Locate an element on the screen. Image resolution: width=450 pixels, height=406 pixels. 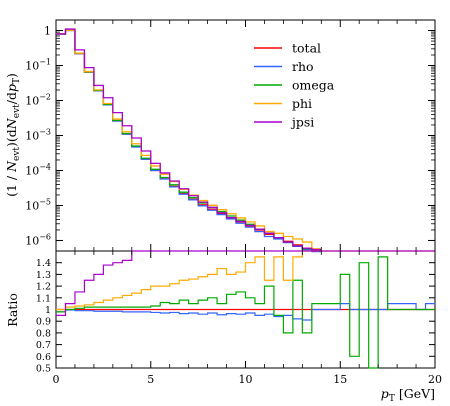
ratio-y-tick-label: 0.6 is located at coordinates (43, 357).